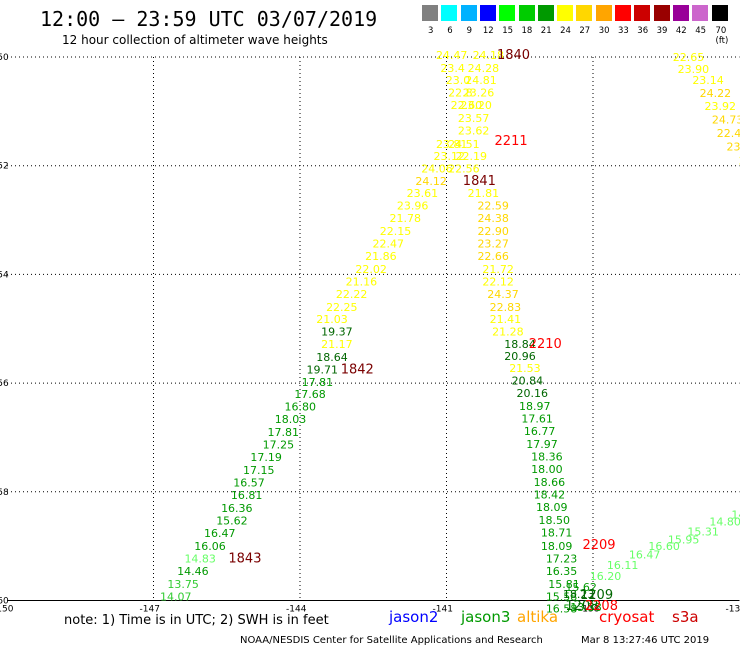  I want to click on wave-height-value: 18.03, so click(291, 419).